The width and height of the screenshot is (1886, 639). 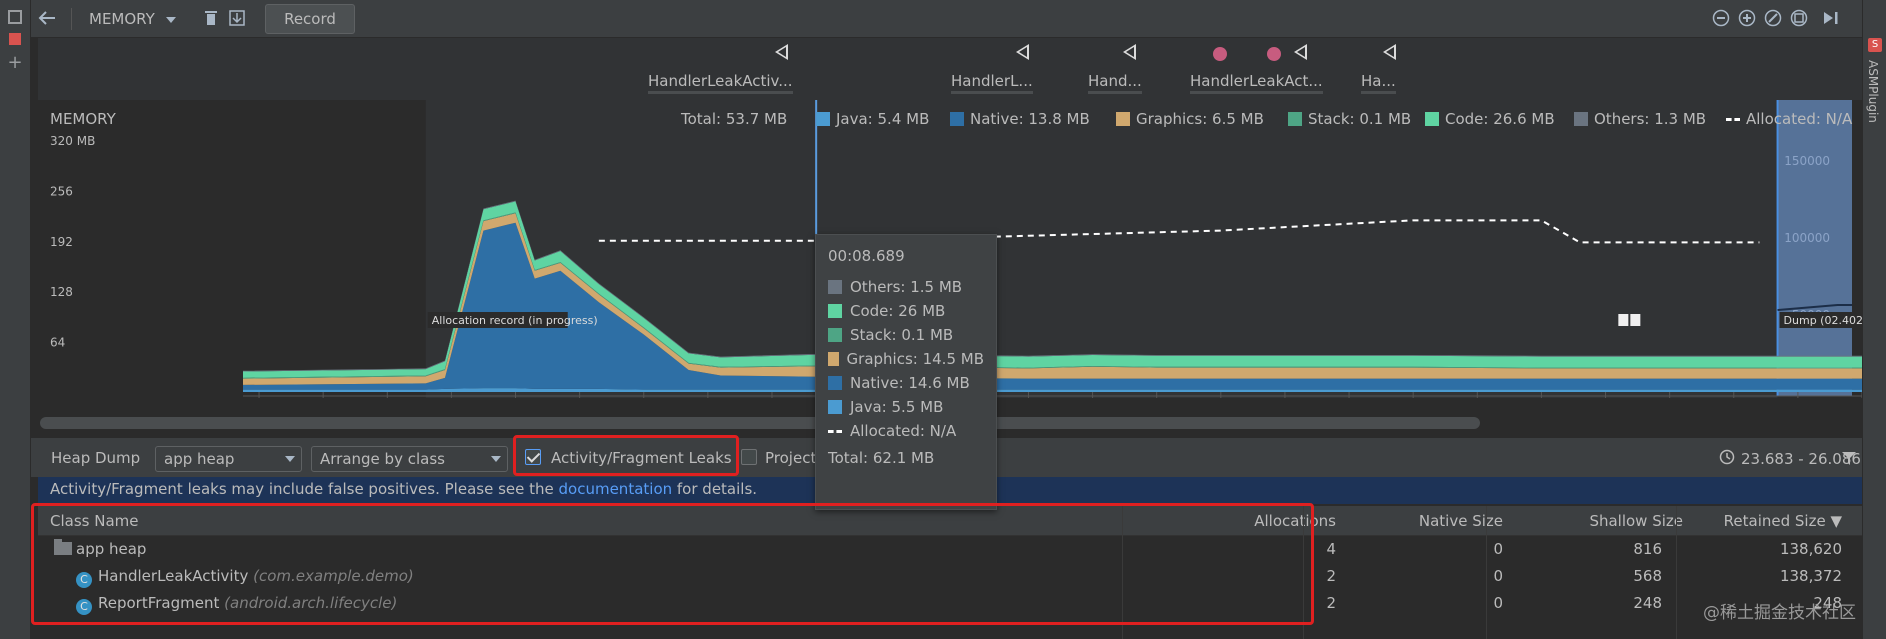 What do you see at coordinates (96, 458) in the screenshot?
I see `heap-dump-title: Heap Dump` at bounding box center [96, 458].